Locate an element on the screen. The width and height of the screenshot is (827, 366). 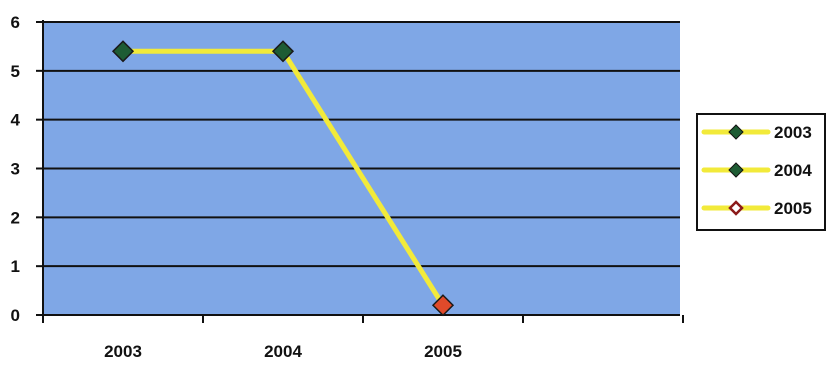
x-tick-label: 2004 is located at coordinates (283, 351).